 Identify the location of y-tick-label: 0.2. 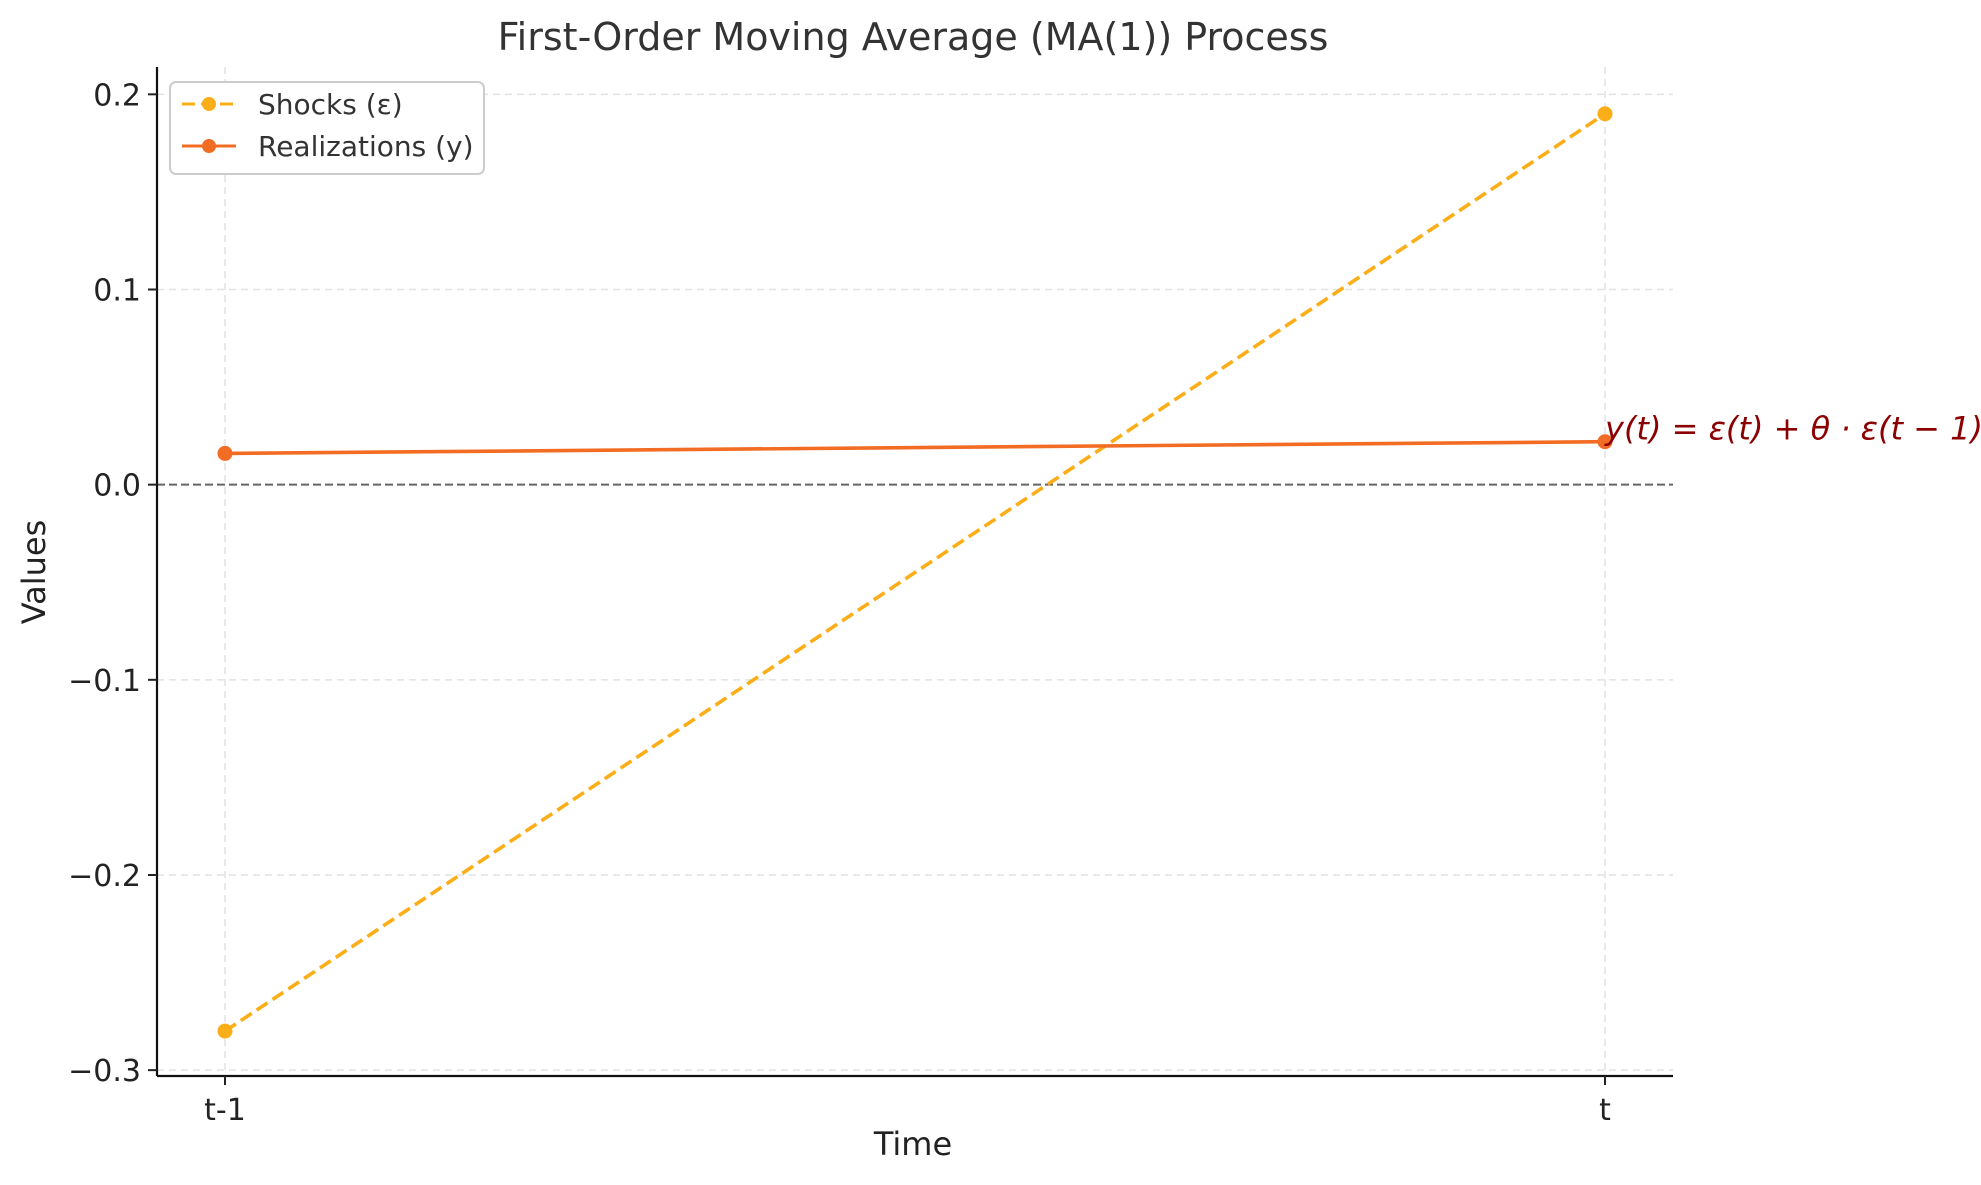
(117, 95).